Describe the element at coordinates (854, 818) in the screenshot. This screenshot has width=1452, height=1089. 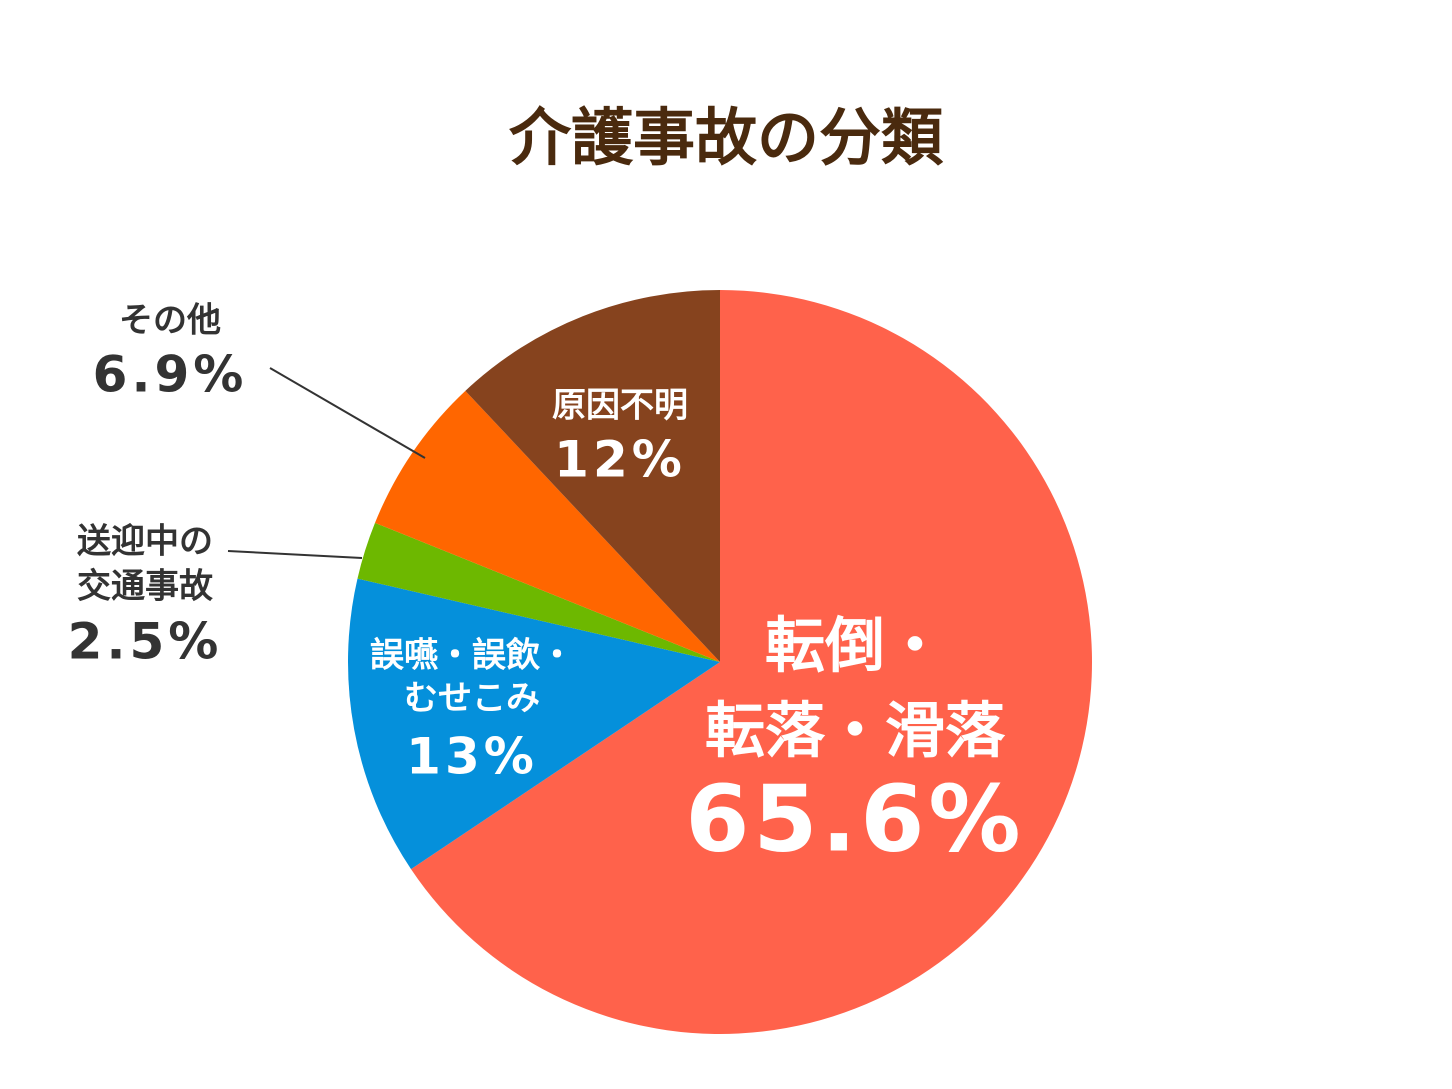
I see `value-label: 65.6%` at that location.